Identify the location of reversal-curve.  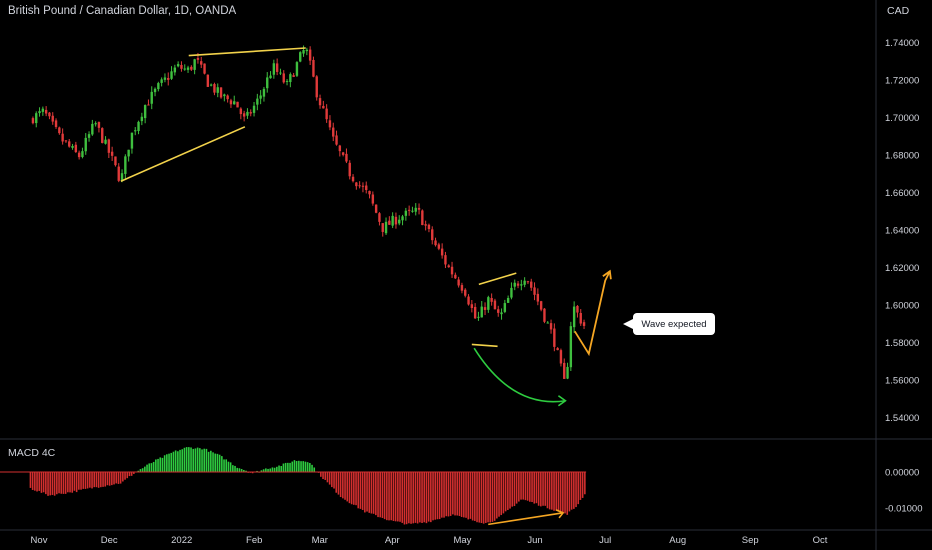
(519, 375).